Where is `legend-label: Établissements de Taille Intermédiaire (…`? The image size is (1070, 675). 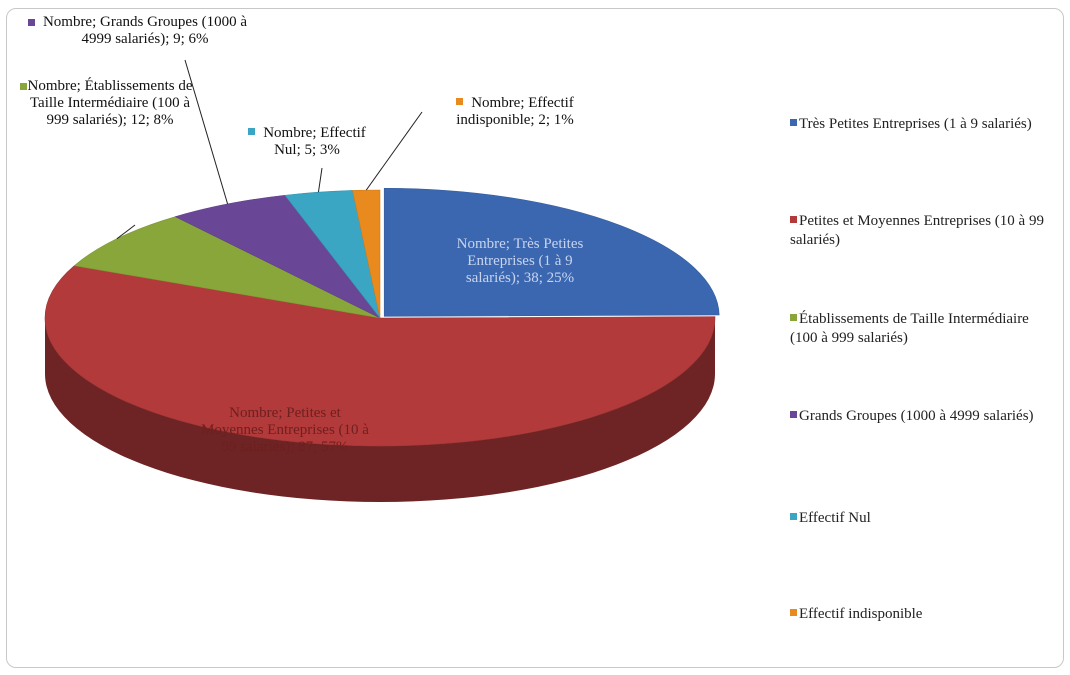
legend-label: Établissements de Taille Intermédiaire (… is located at coordinates (909, 328).